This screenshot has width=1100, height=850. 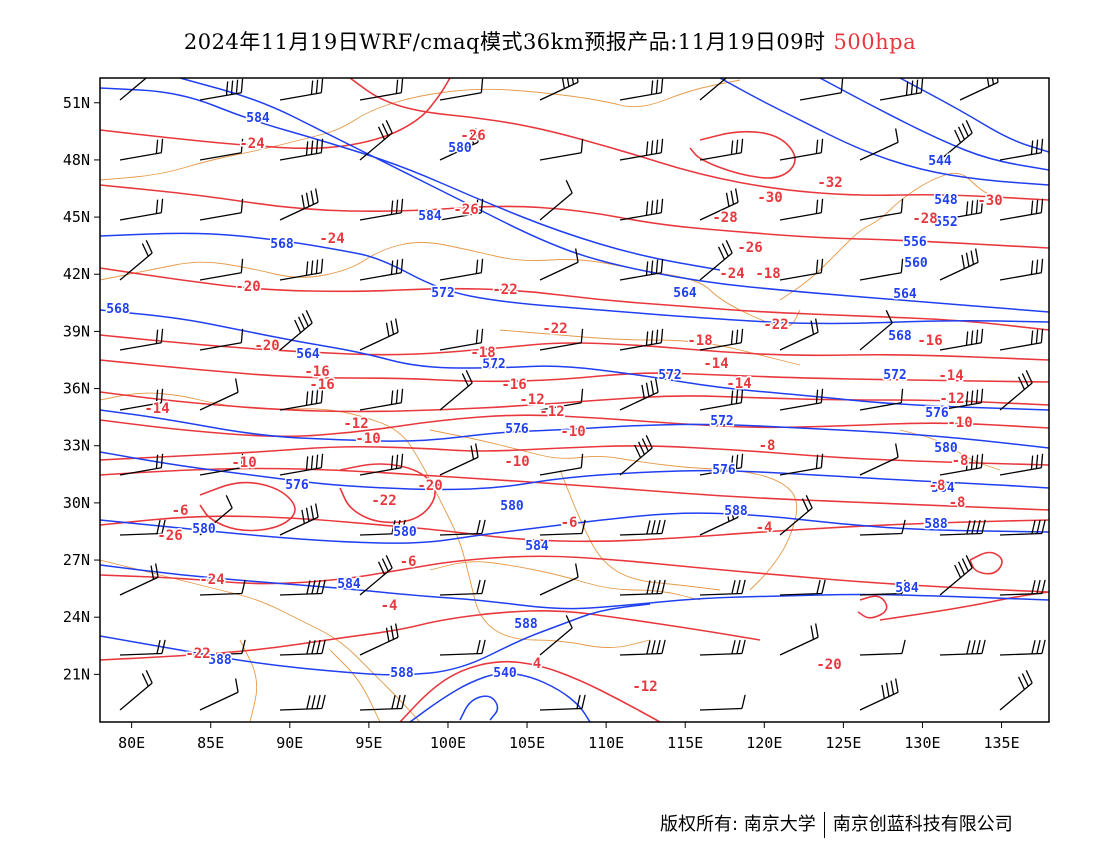 I want to click on height-contour-label: 544, so click(x=940, y=161).